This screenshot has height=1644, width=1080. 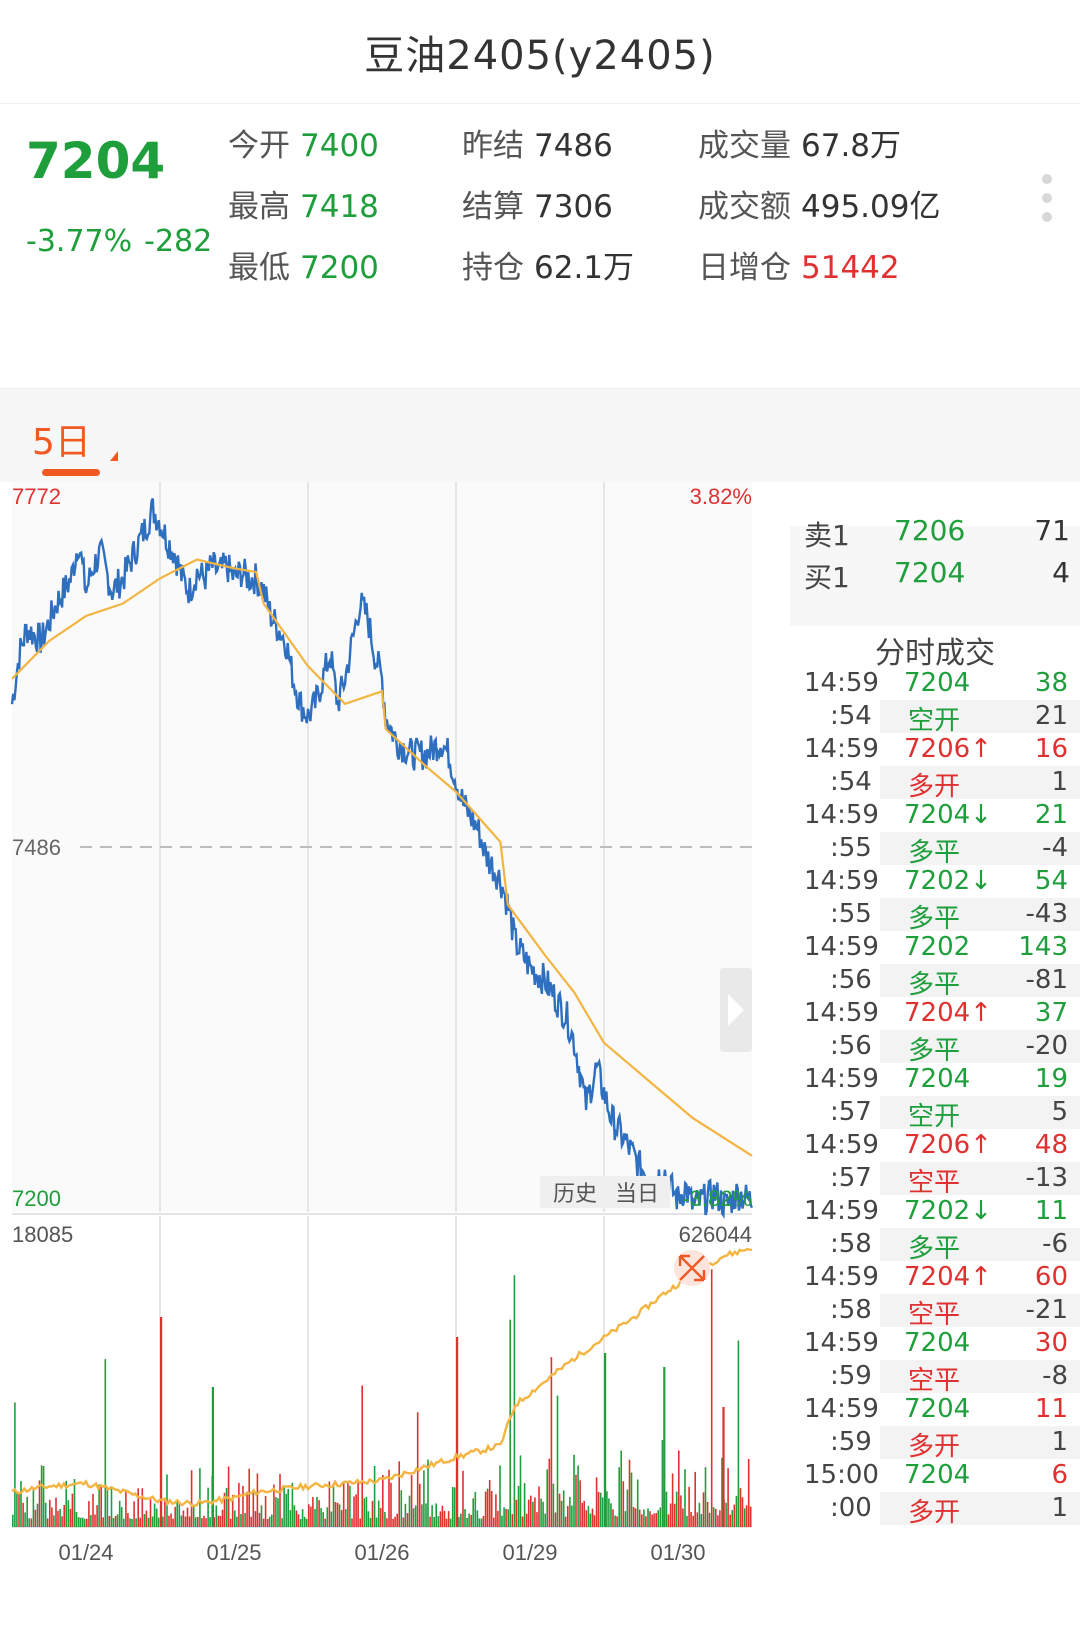 What do you see at coordinates (1048, 202) in the screenshot?
I see `more-icon` at bounding box center [1048, 202].